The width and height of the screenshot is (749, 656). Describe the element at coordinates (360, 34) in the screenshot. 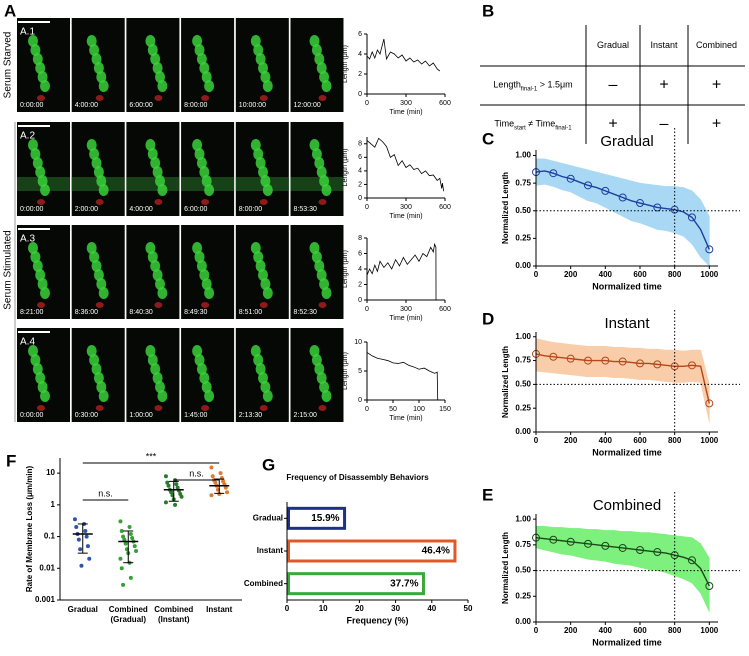

I see `y-tick-label: 6` at that location.